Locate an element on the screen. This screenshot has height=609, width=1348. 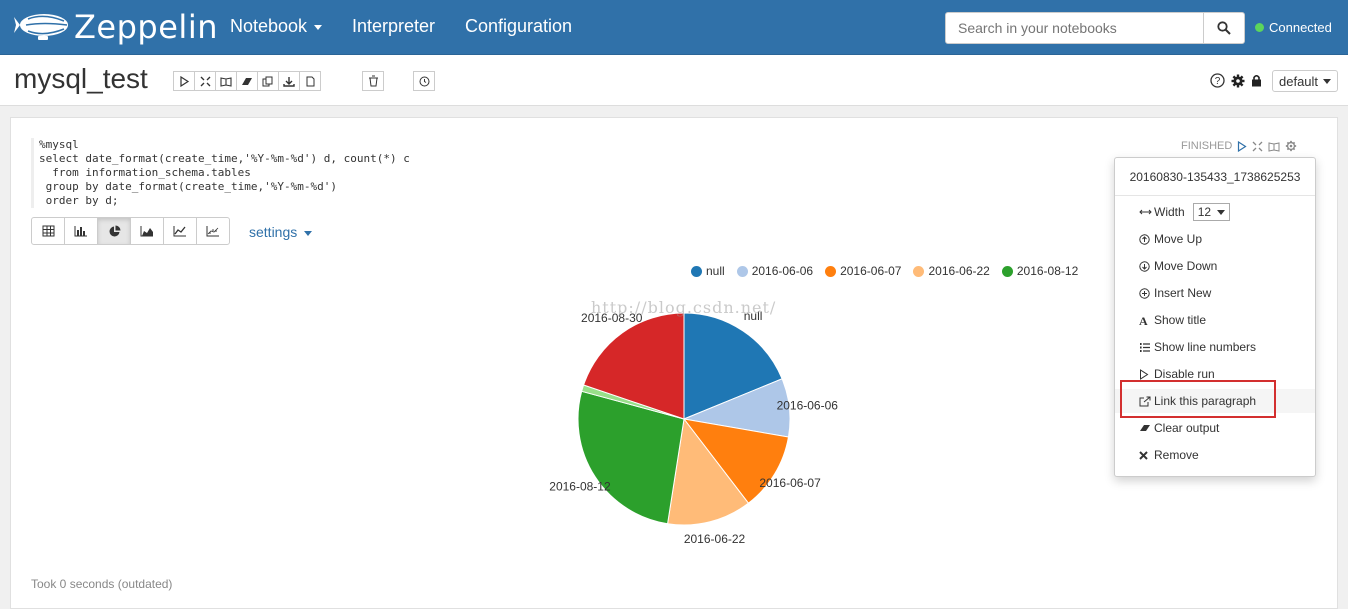
menu-item-show-line-numbers: Show line numbers is located at coordinates (1215, 347).